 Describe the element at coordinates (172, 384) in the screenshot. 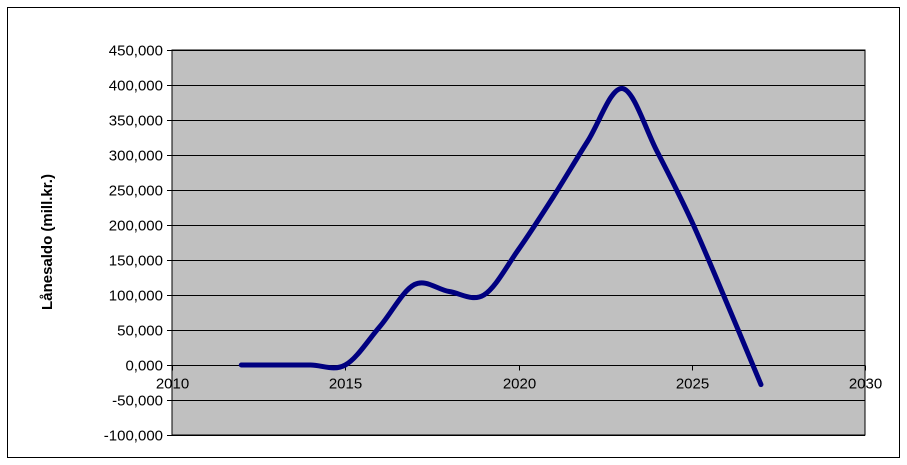

I see `x-tick-label: 2010` at that location.